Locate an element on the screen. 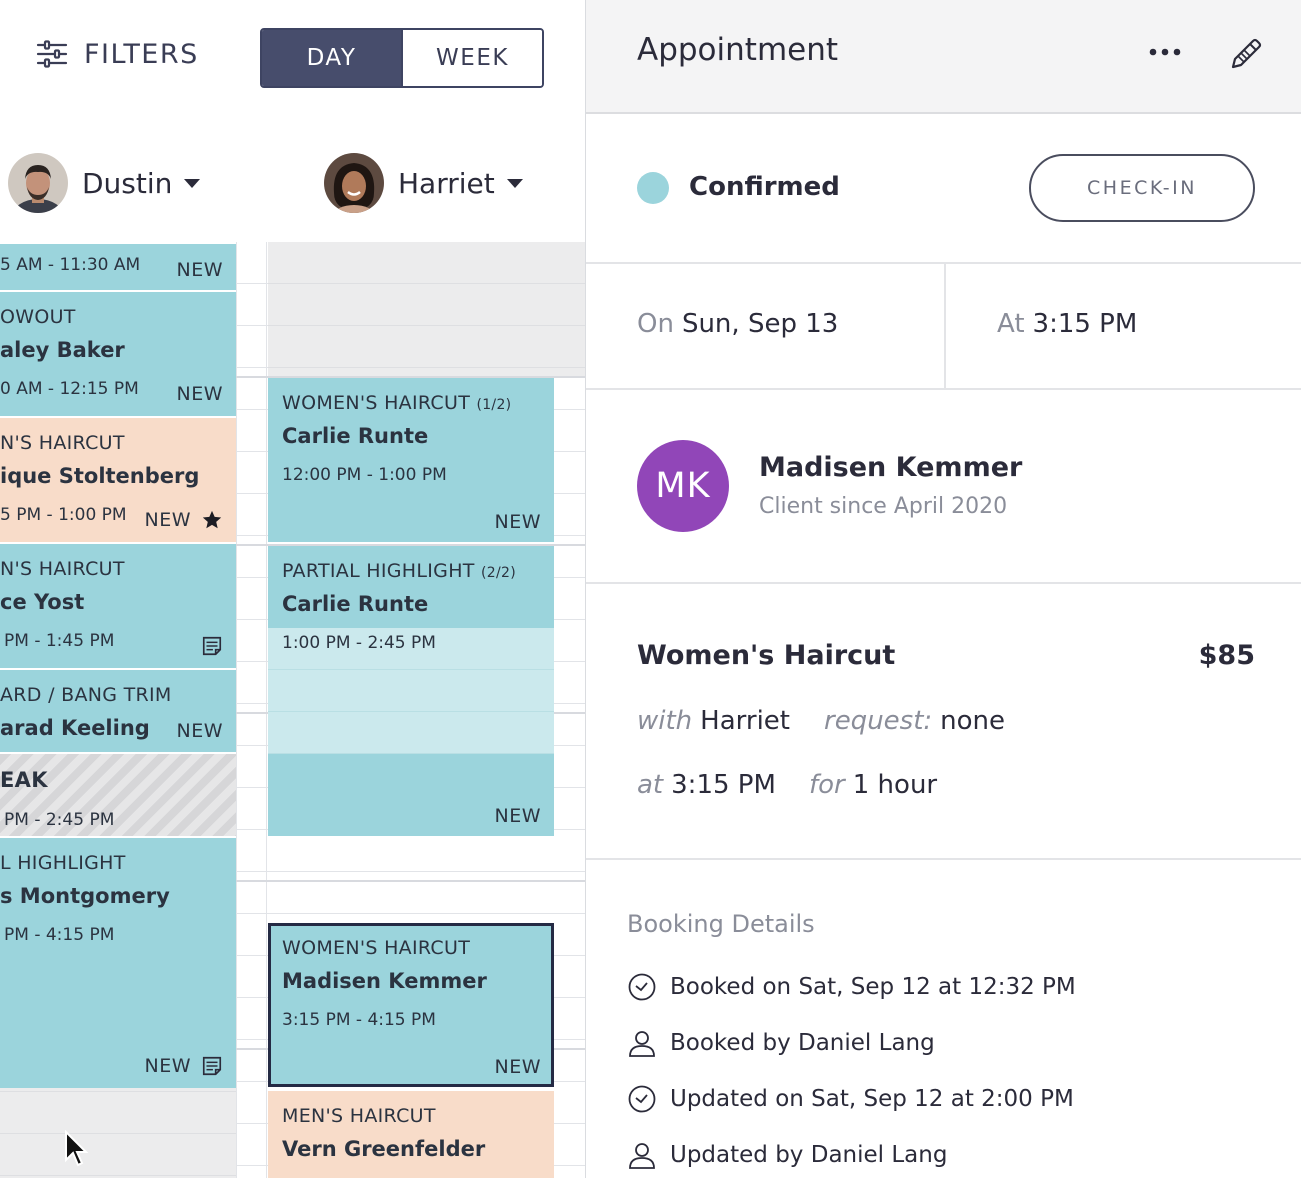 The image size is (1301, 1178). appointment-time: 1:00 PM - 2:45 PM is located at coordinates (359, 643).